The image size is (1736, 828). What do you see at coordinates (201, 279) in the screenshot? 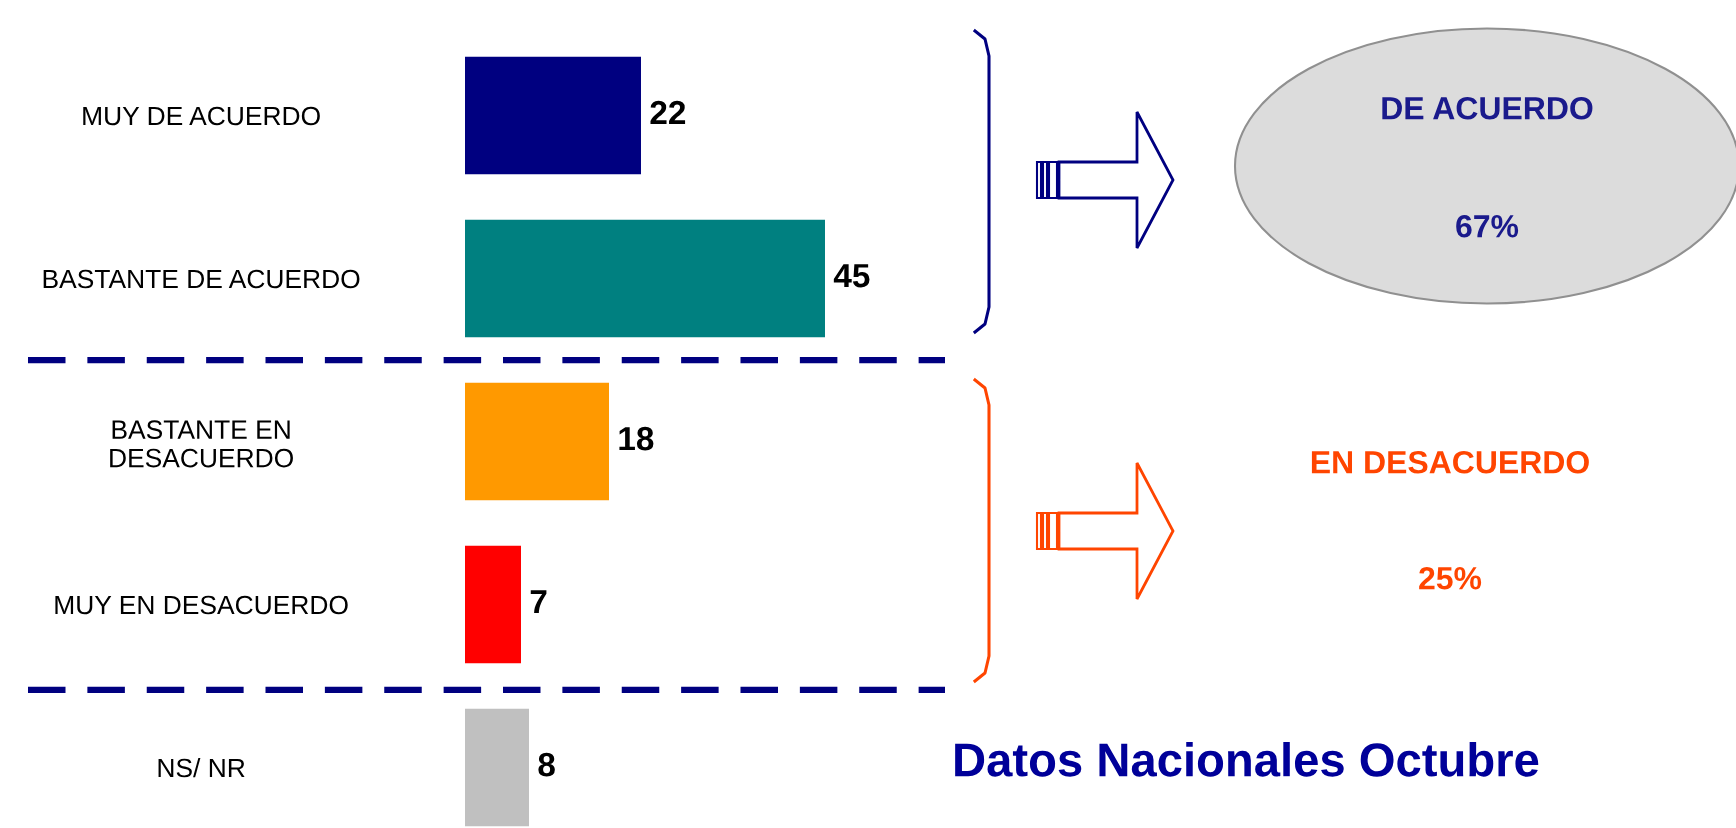
I see `y-tick-label: BASTANTE DE ACUERDO` at bounding box center [201, 279].